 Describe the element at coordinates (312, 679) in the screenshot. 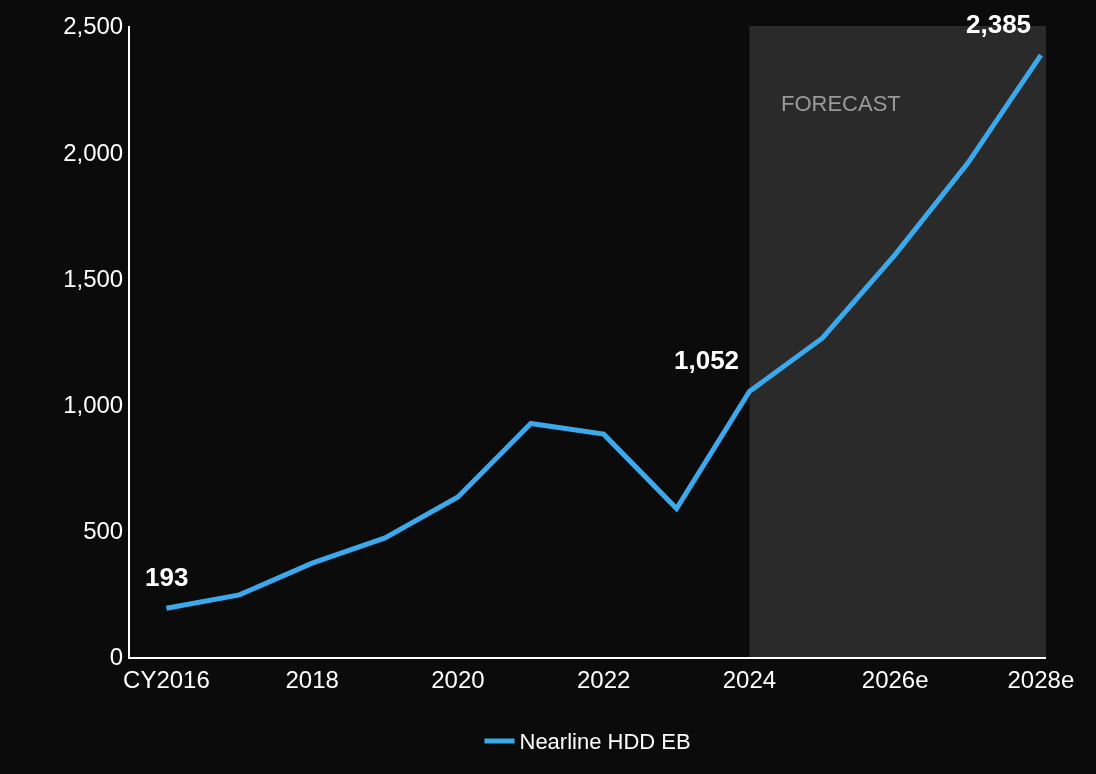

I see `x-tick-label: 2018` at that location.